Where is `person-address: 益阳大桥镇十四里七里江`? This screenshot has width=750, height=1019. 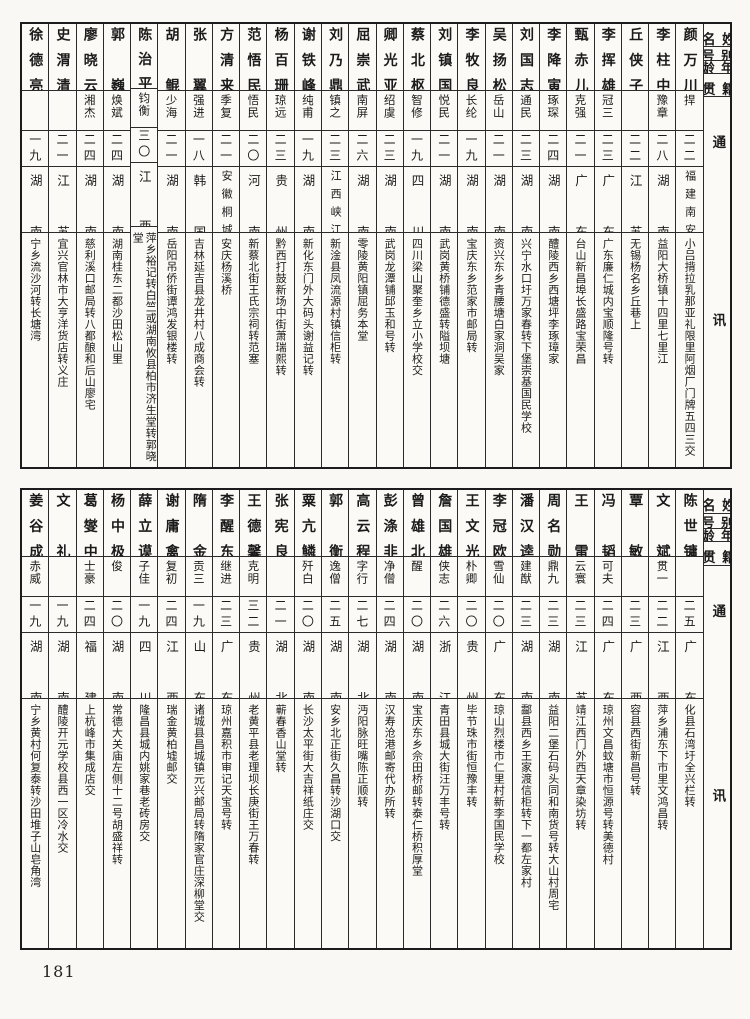 person-address: 益阳大桥镇十四里七里江 is located at coordinates (662, 301).